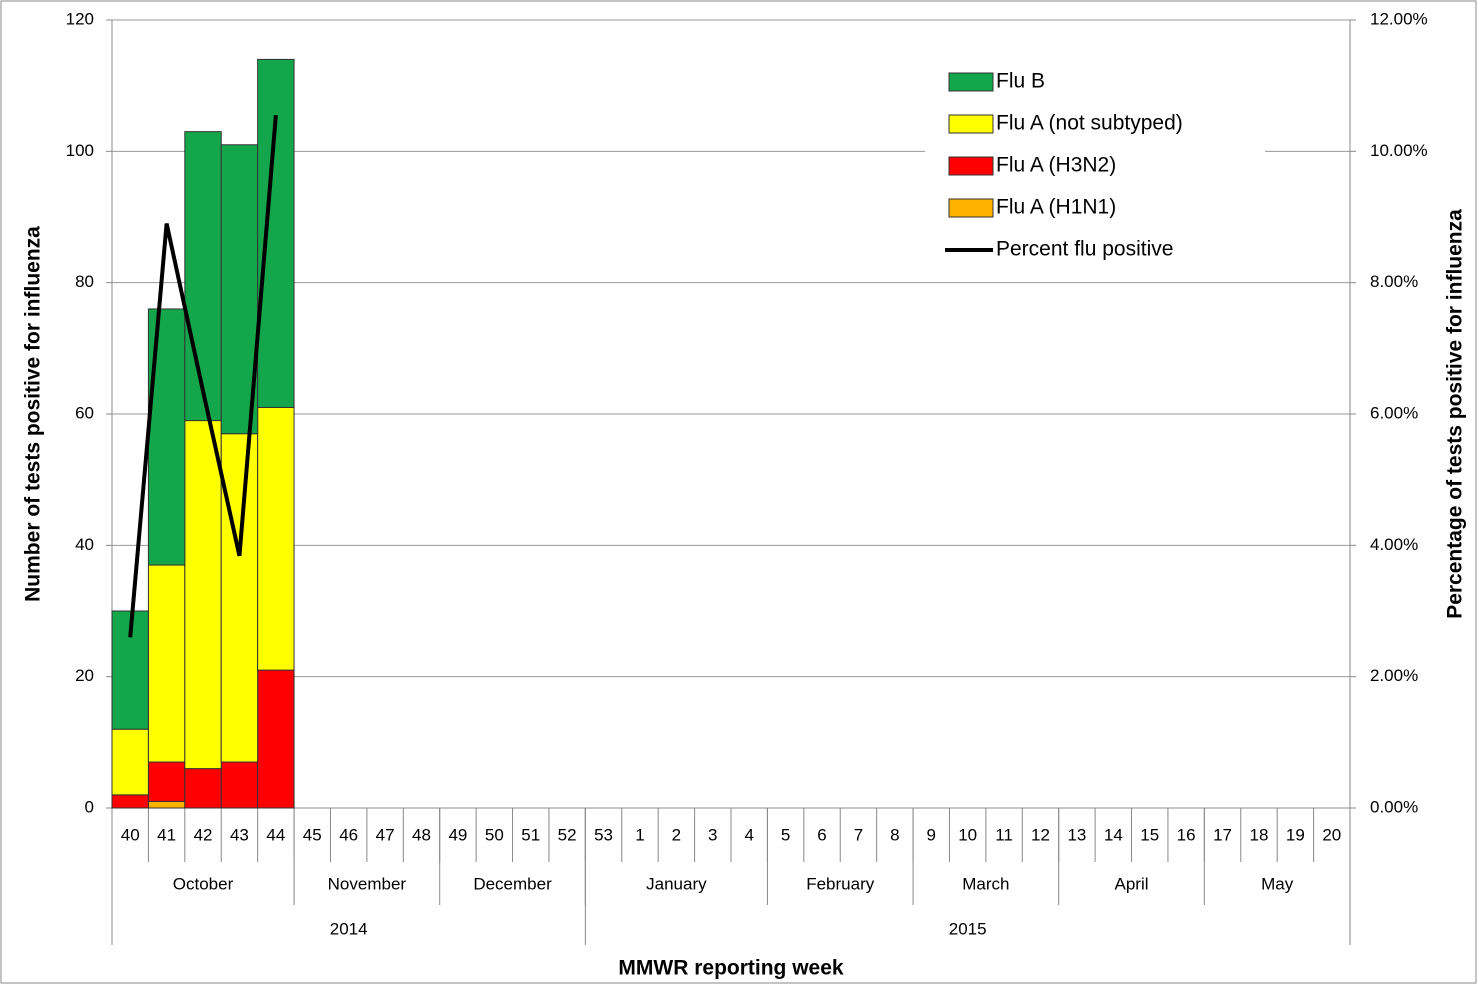 This screenshot has width=1477, height=989. Describe the element at coordinates (968, 928) in the screenshot. I see `year-label: 2015` at that location.